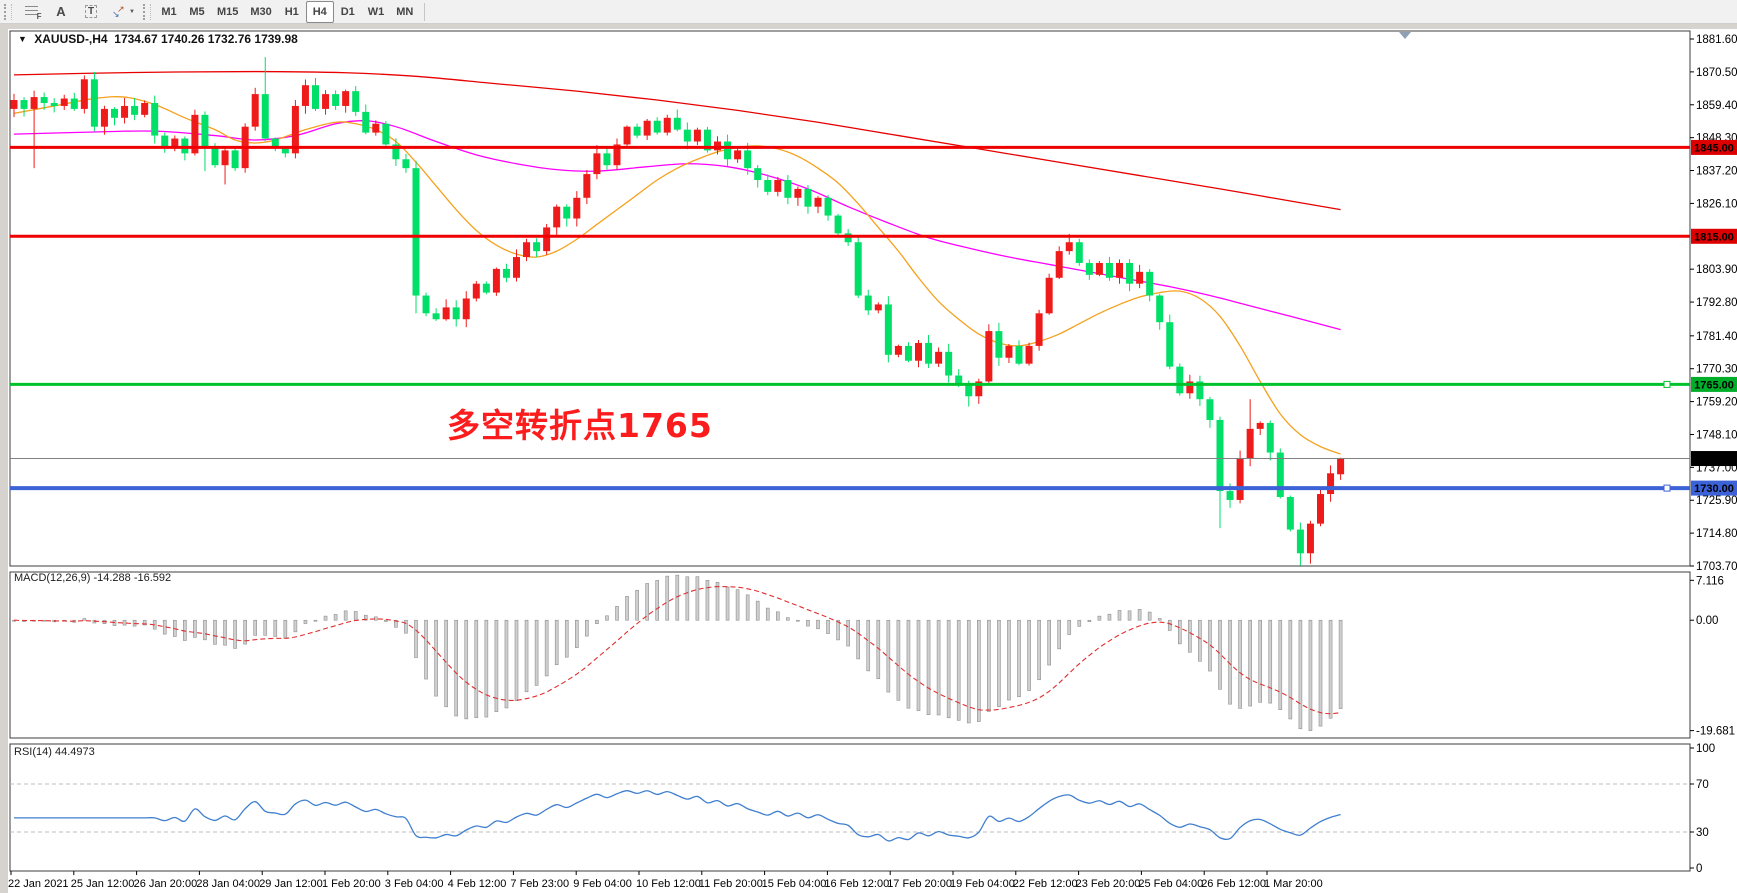  What do you see at coordinates (197, 11) in the screenshot?
I see `timeframe-button-M5: M5` at bounding box center [197, 11].